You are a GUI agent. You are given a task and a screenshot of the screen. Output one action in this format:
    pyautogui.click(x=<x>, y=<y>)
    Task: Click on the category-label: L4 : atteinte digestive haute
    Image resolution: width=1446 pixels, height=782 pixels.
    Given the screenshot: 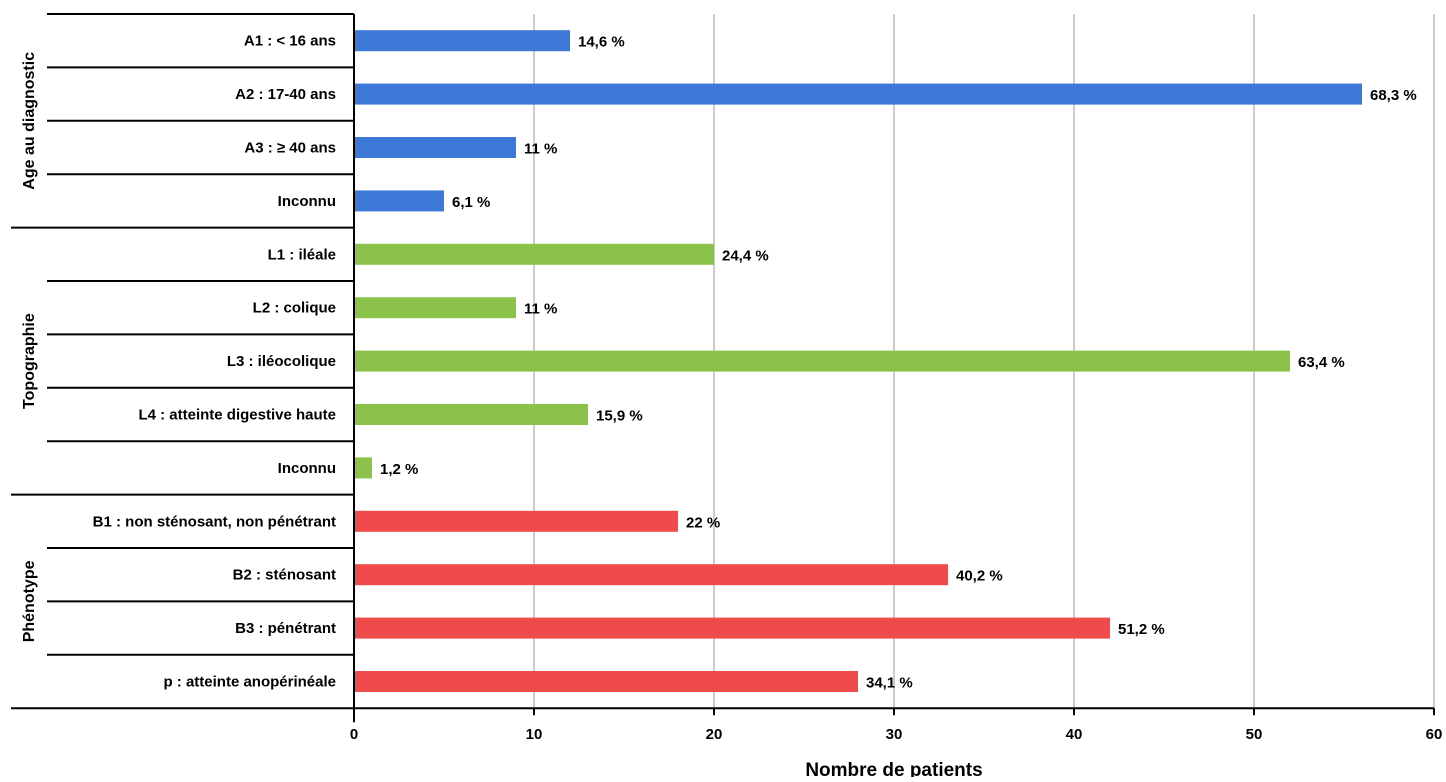 What is the action you would take?
    pyautogui.click(x=237, y=415)
    